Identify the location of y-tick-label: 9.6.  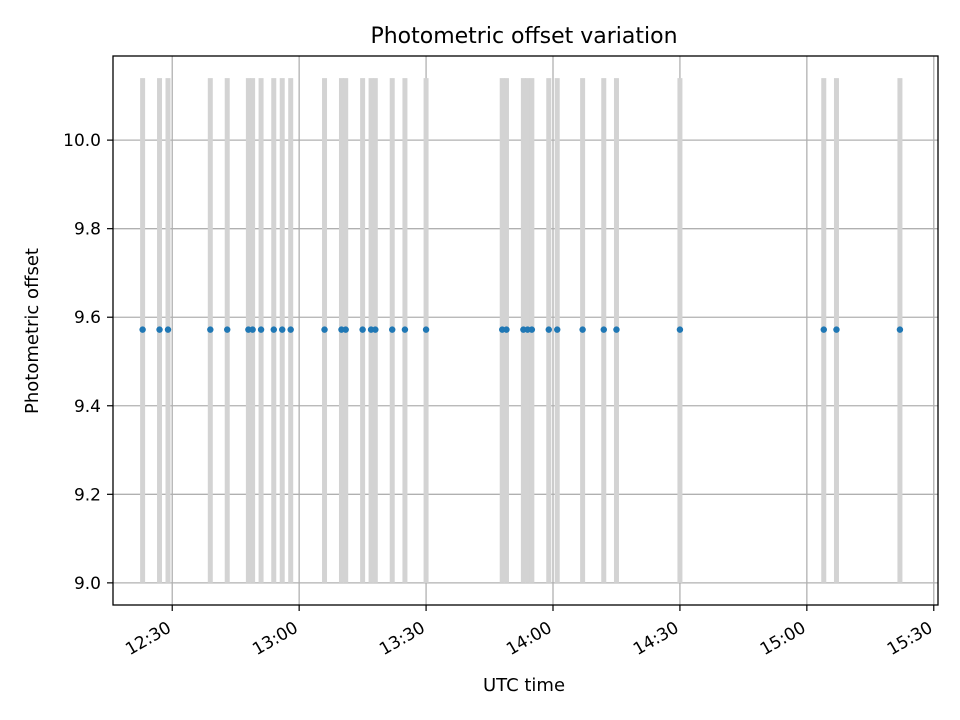
(87, 318).